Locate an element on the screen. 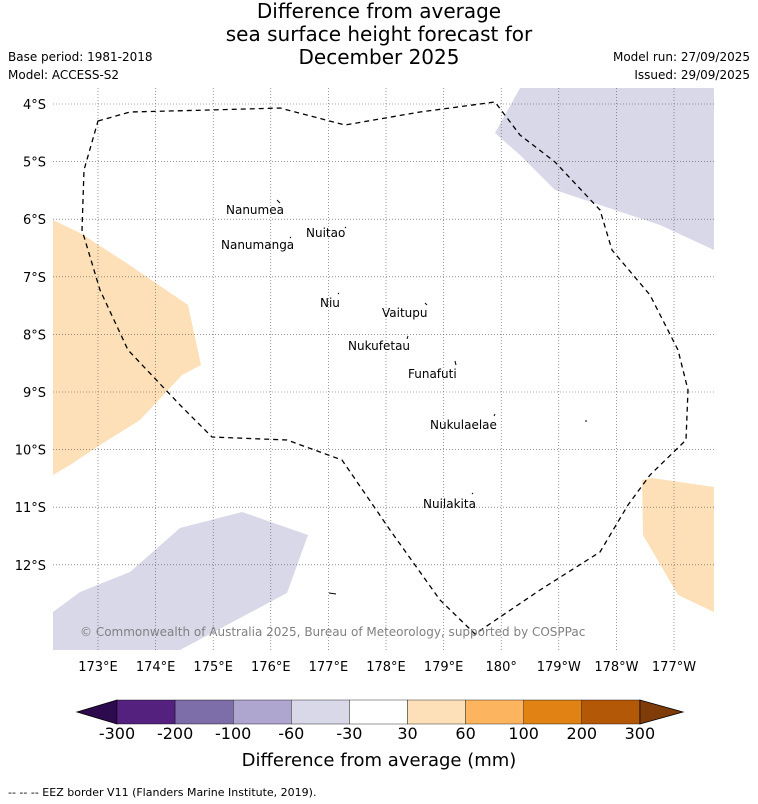 This screenshot has height=804, width=758. colorbar-tick: -60 is located at coordinates (291, 733).